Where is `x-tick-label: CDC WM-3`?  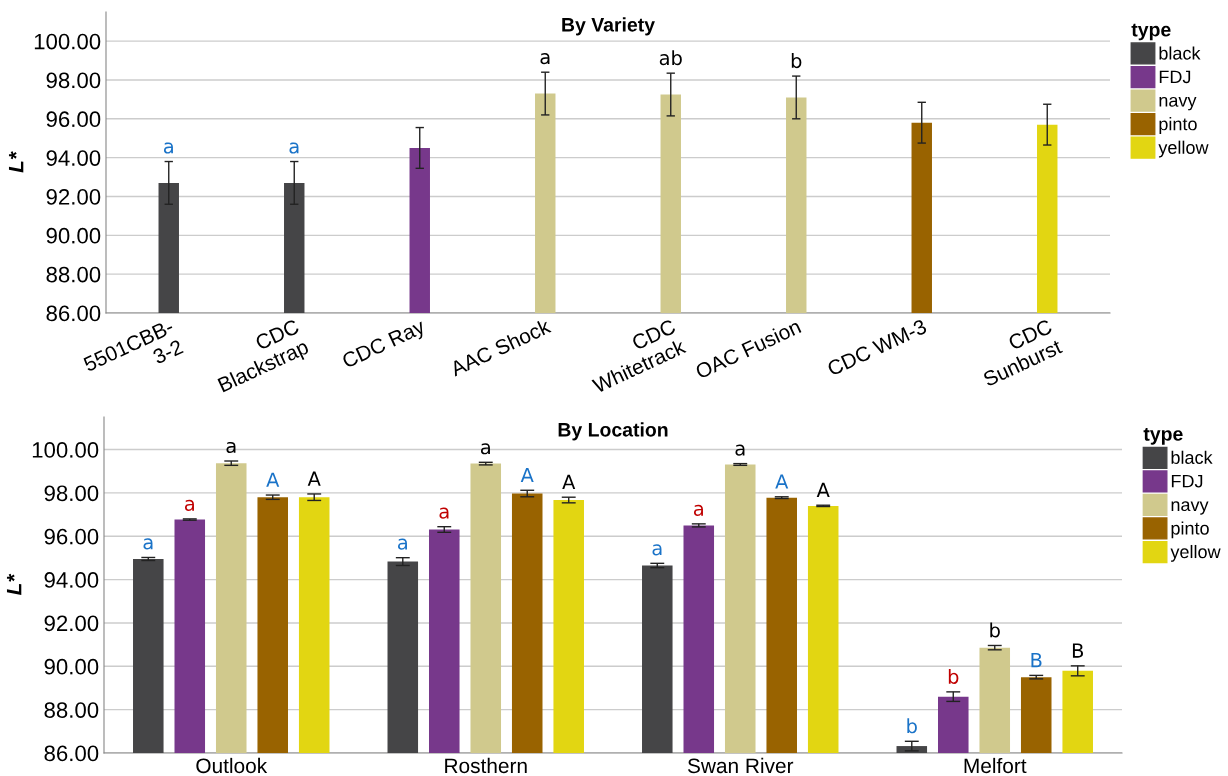 x-tick-label: CDC WM-3 is located at coordinates (877, 347).